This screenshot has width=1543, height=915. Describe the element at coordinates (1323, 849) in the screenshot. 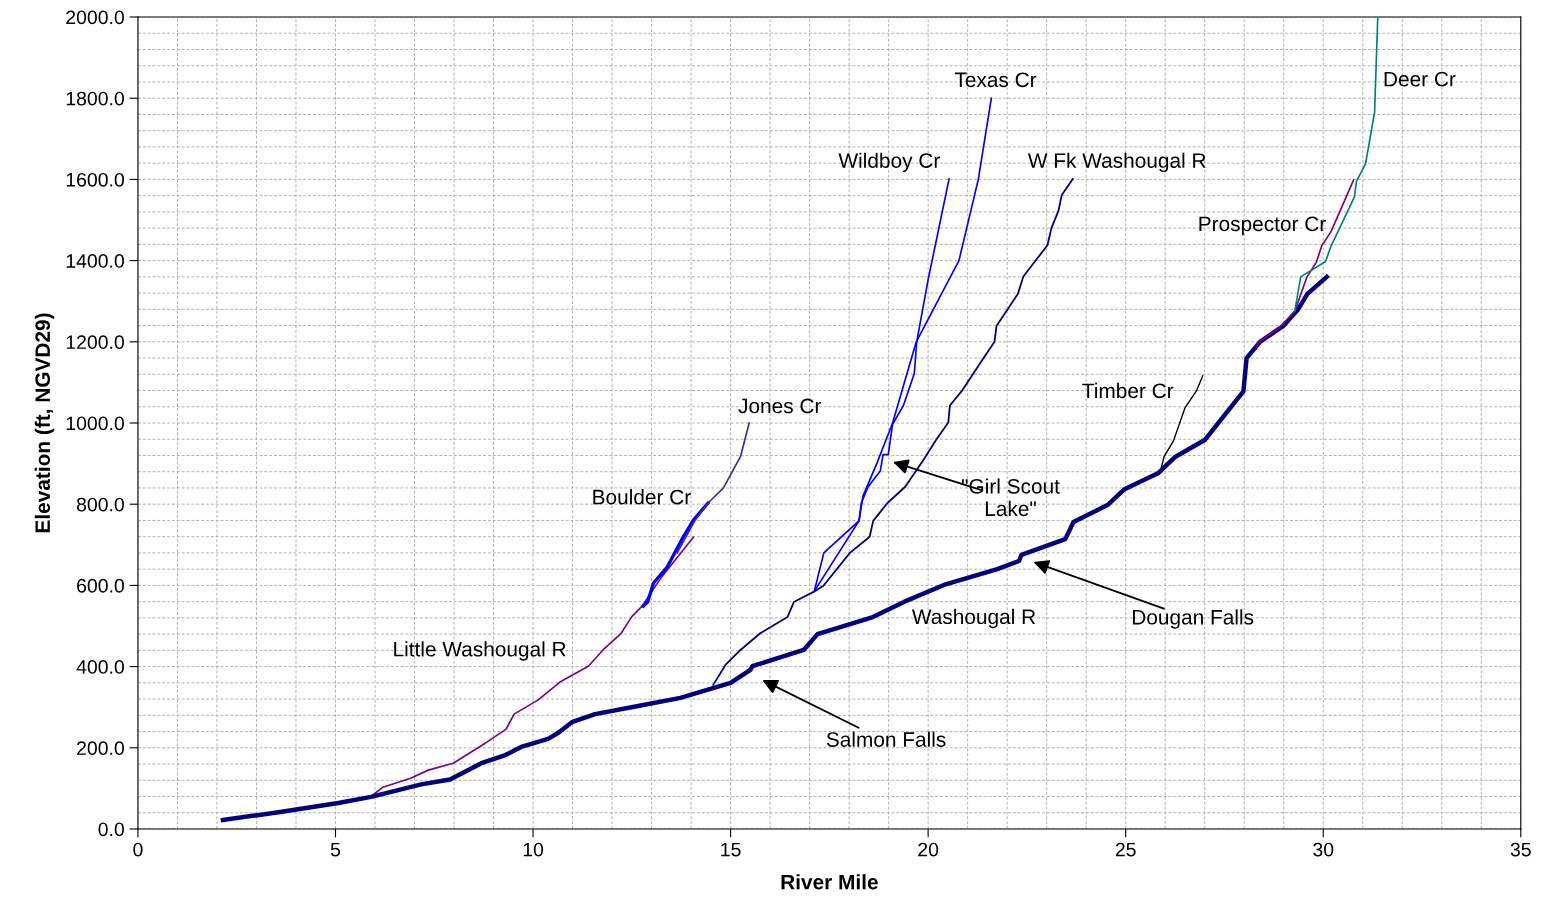

I see `x-tick-label: 30` at that location.